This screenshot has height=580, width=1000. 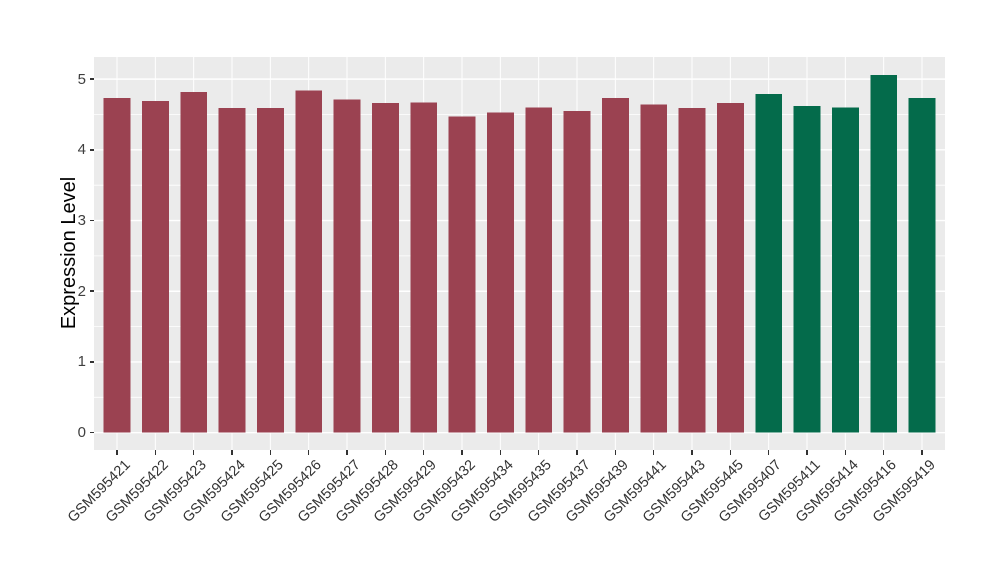 What do you see at coordinates (462, 274) in the screenshot?
I see `bar-GSM595432` at bounding box center [462, 274].